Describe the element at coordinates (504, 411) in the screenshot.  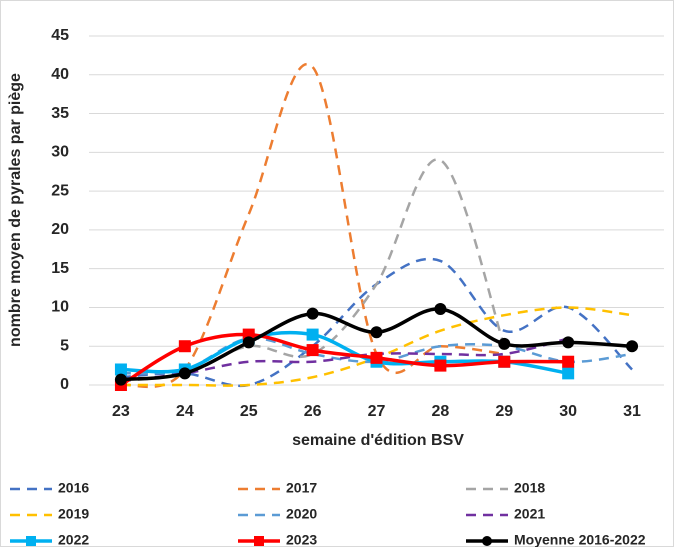
I see `x-tick-label: 29` at that location.